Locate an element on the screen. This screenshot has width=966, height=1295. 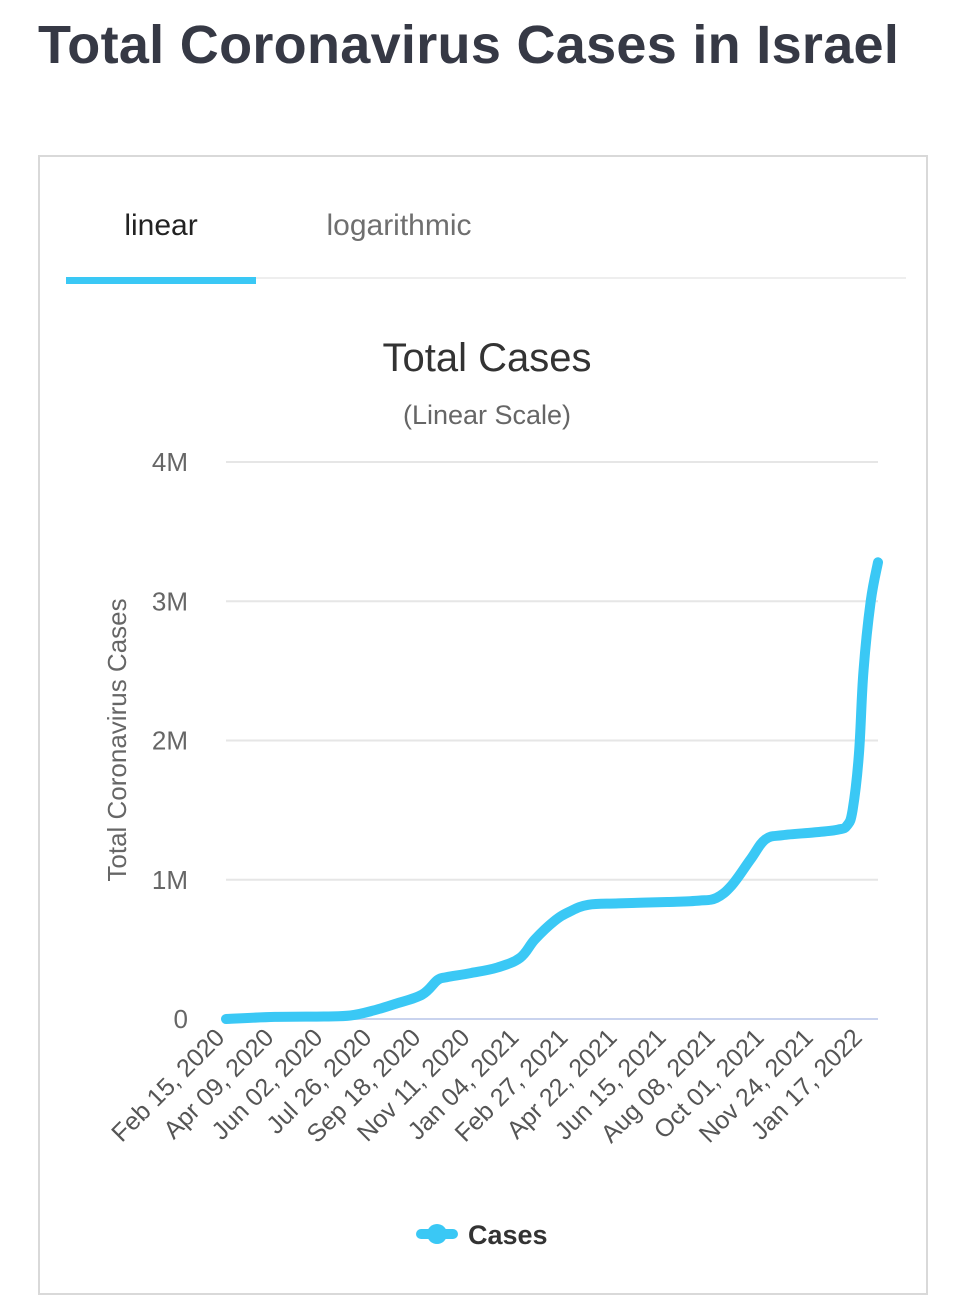
legend-label-cases: Cases is located at coordinates (508, 1235).